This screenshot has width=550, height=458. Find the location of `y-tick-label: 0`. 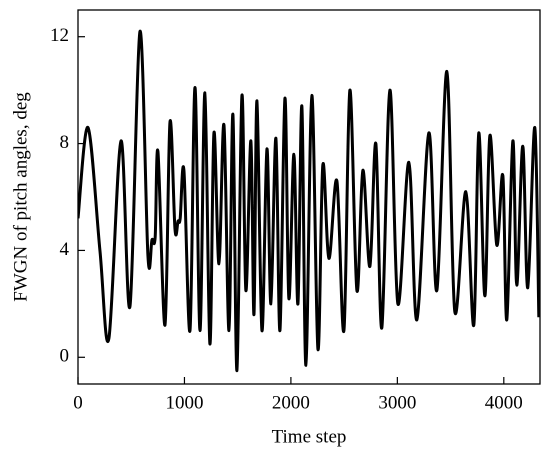

y-tick-label: 0 is located at coordinates (65, 356).